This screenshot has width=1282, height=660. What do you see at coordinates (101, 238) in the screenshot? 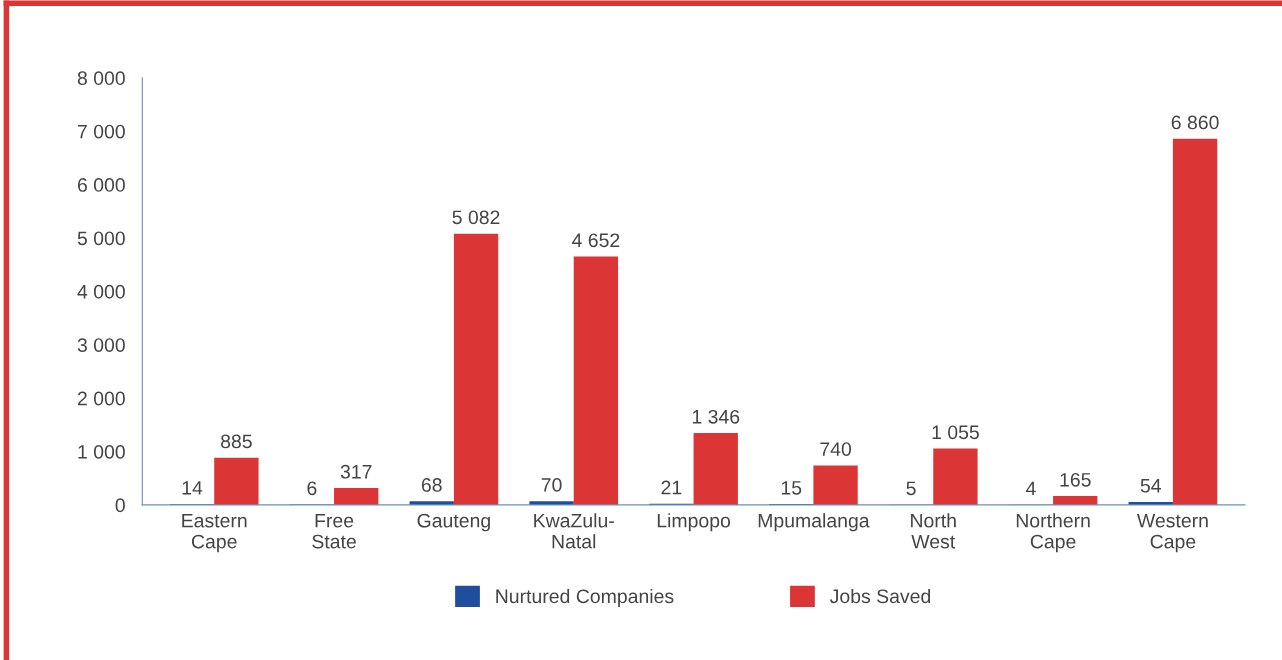
I see `y-tick-label: 5 000` at bounding box center [101, 238].